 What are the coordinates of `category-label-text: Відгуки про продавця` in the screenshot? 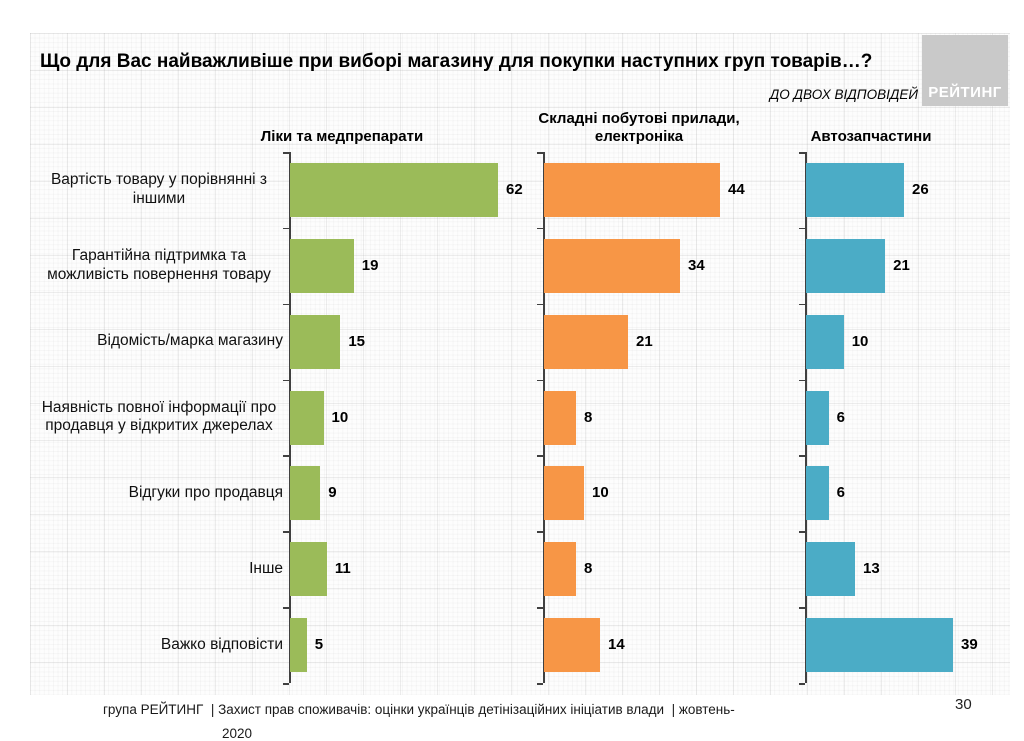 It's located at (205, 492).